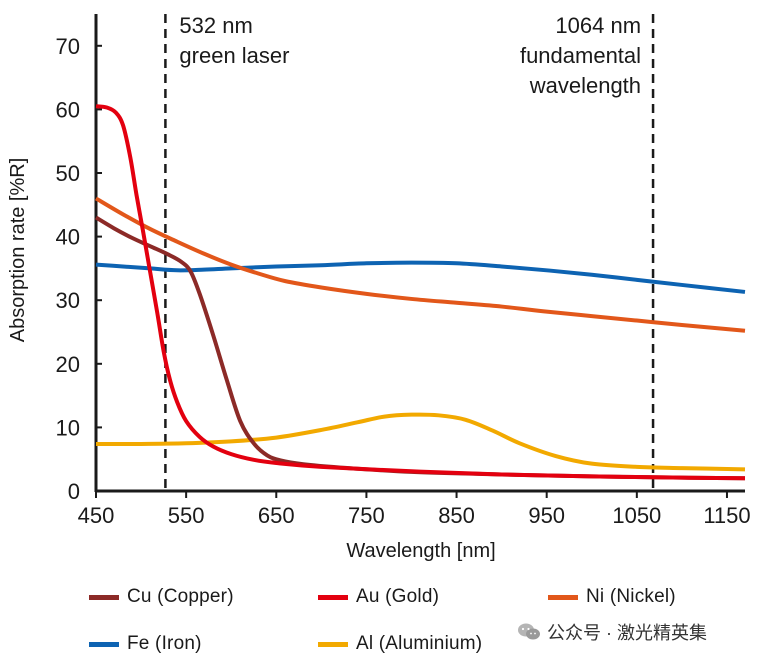 The image size is (768, 662). I want to click on x-tick-label: 450, so click(96, 515).